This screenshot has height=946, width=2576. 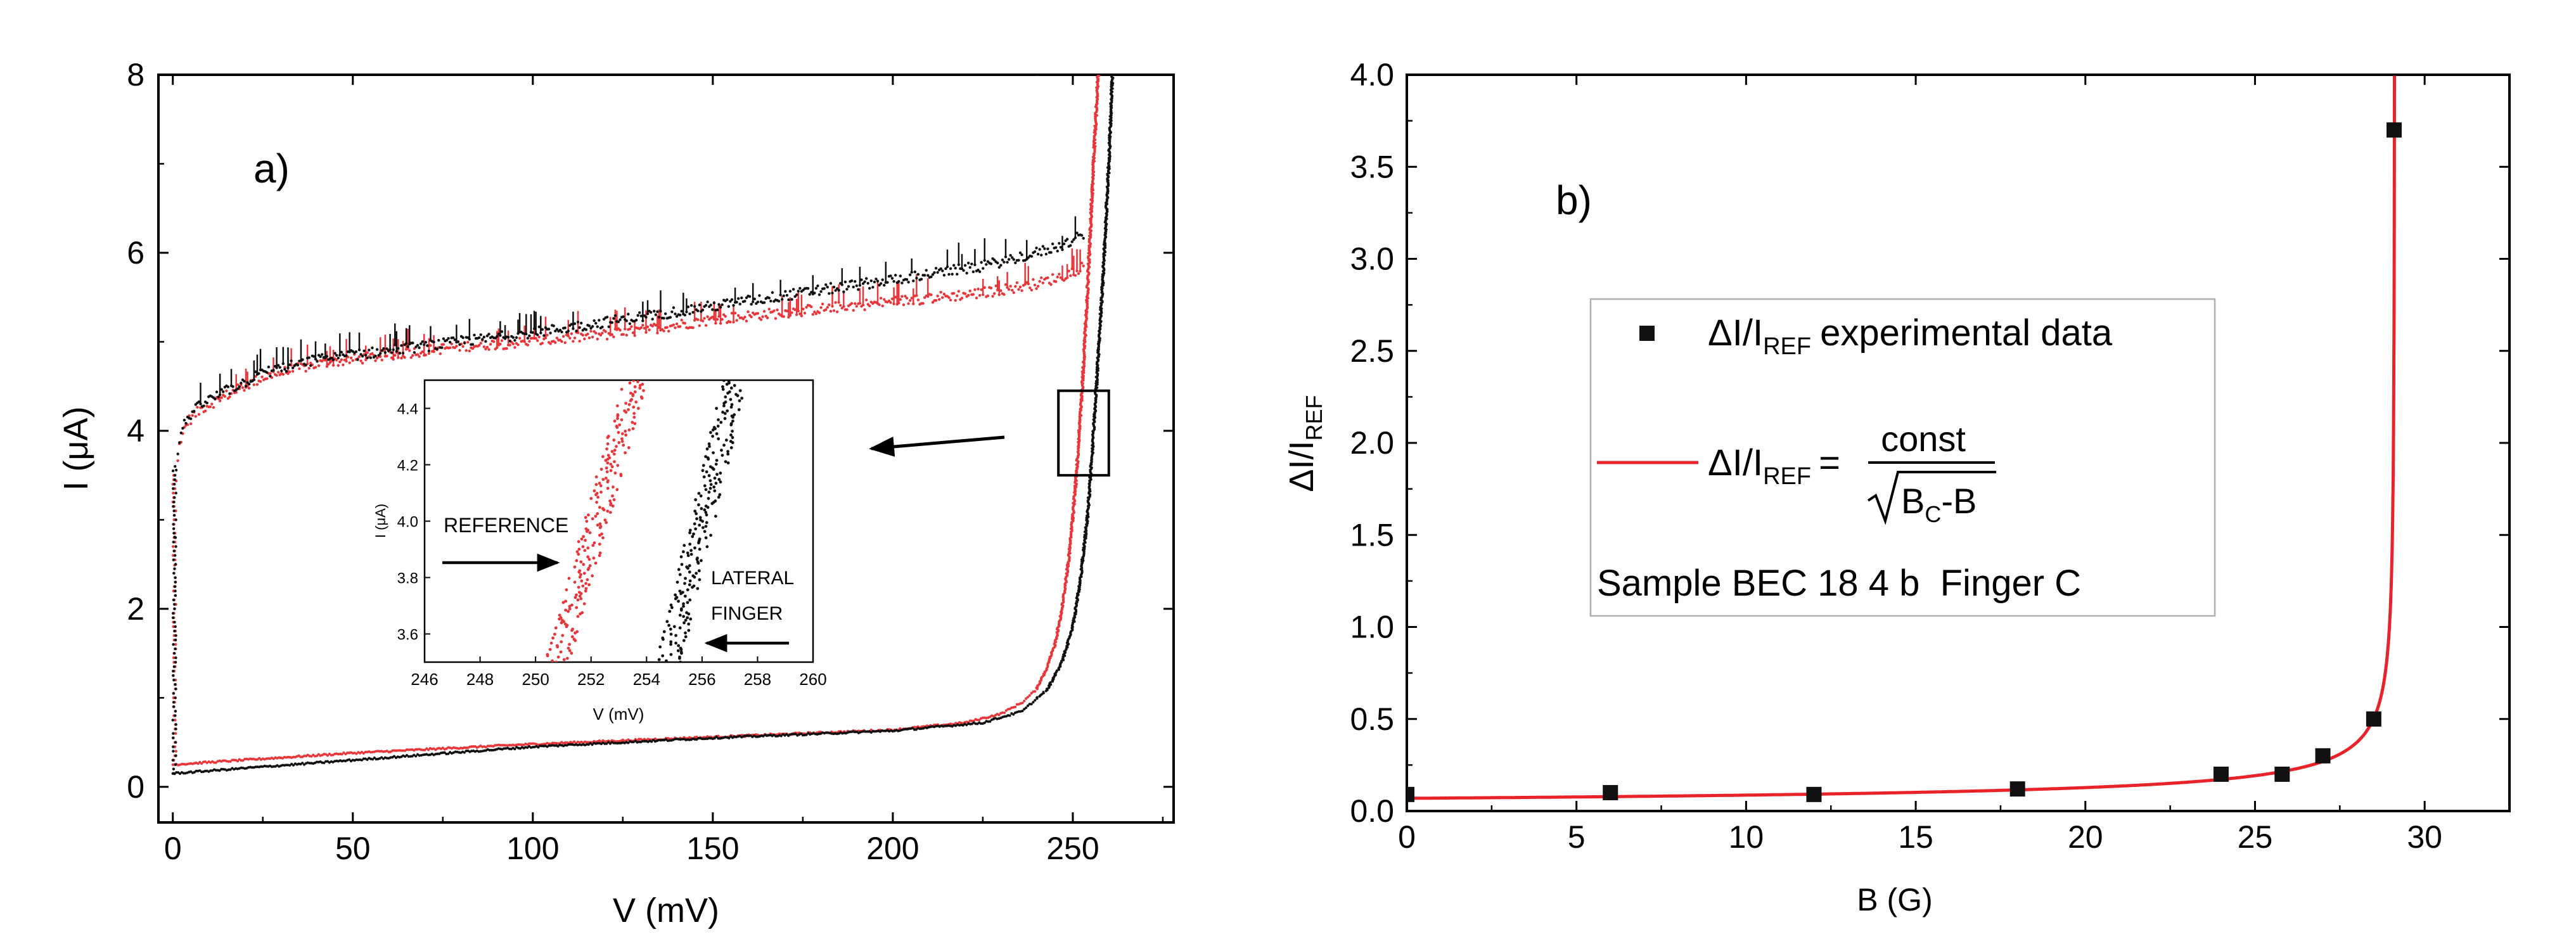 I want to click on inset-y-tick-label: 4.2, so click(x=407, y=466).